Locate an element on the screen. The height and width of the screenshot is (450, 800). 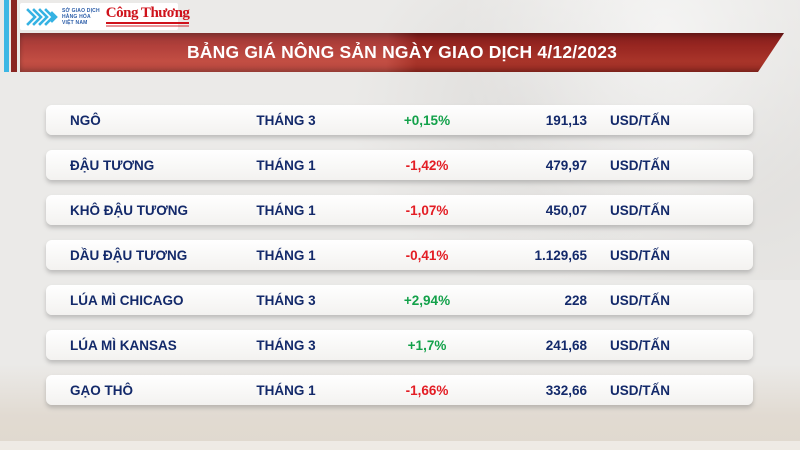
mxv-logo: SỞ GIAO DỊCH HÀNG HÓA VIỆT NAM is located at coordinates (62, 17).